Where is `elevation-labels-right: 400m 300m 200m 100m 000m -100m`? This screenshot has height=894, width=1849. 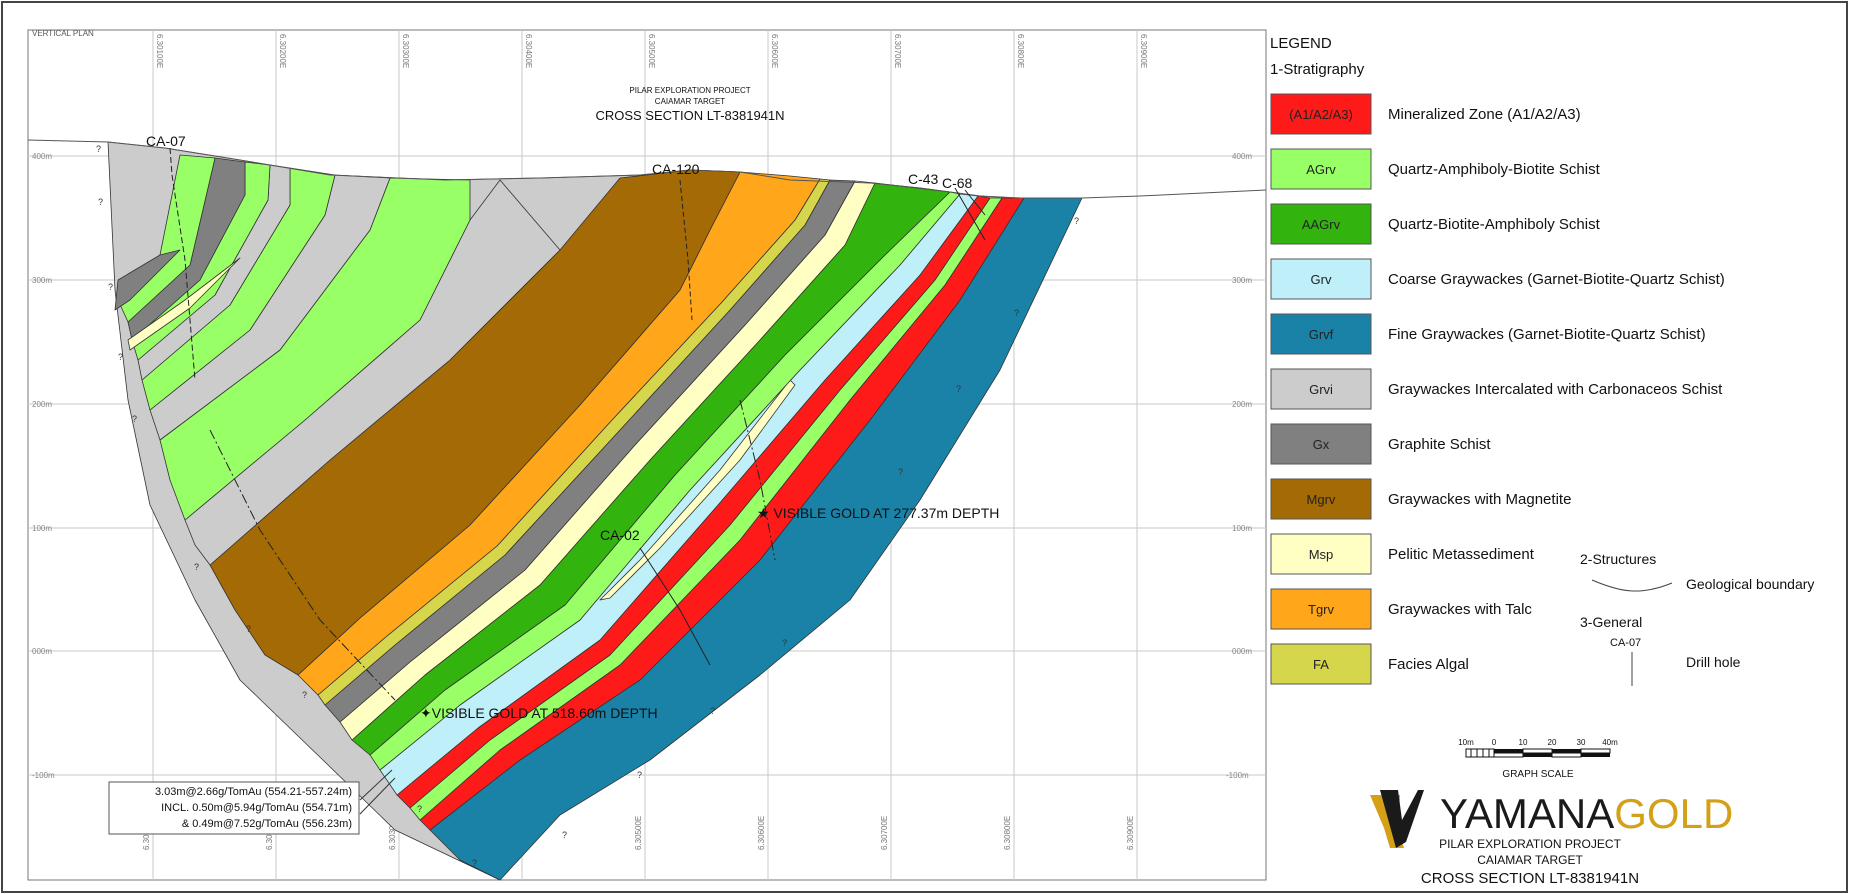
elevation-labels-right: 400m 300m 200m 100m 000m -100m is located at coordinates (1239, 466).